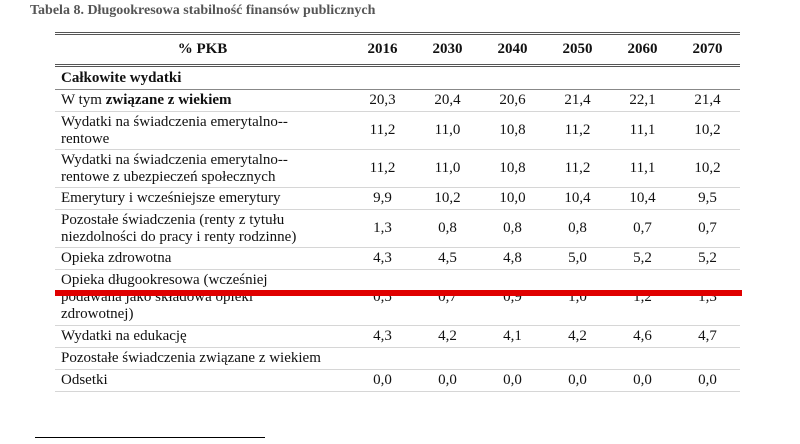 This screenshot has height=444, width=800. I want to click on footnote-rule, so click(150, 437).